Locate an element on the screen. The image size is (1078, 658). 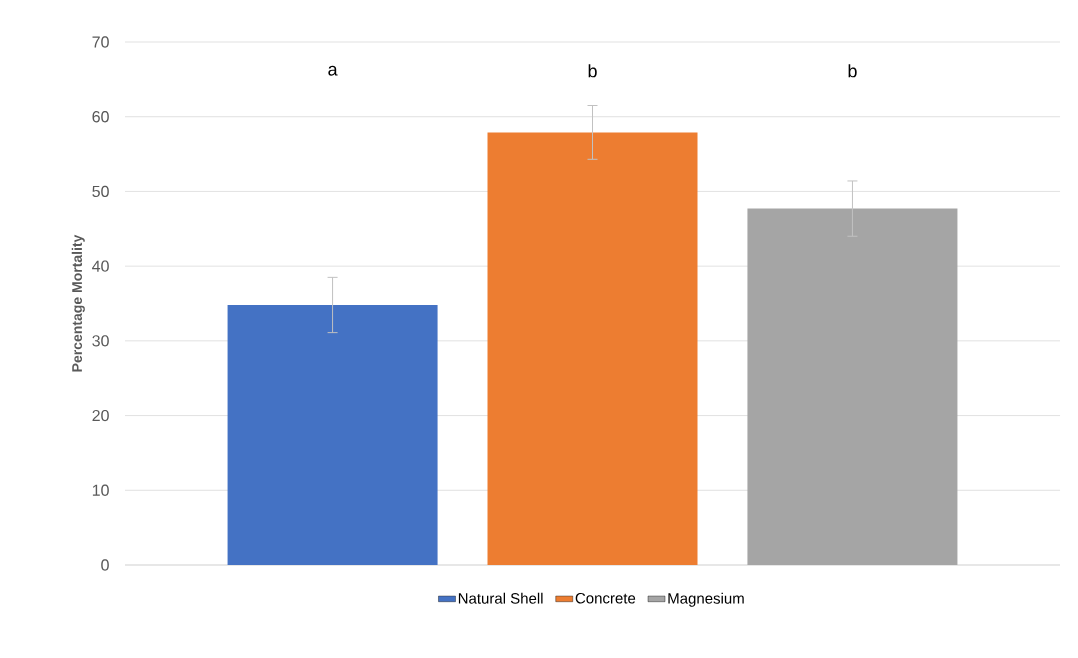
annotation: a is located at coordinates (333, 70).